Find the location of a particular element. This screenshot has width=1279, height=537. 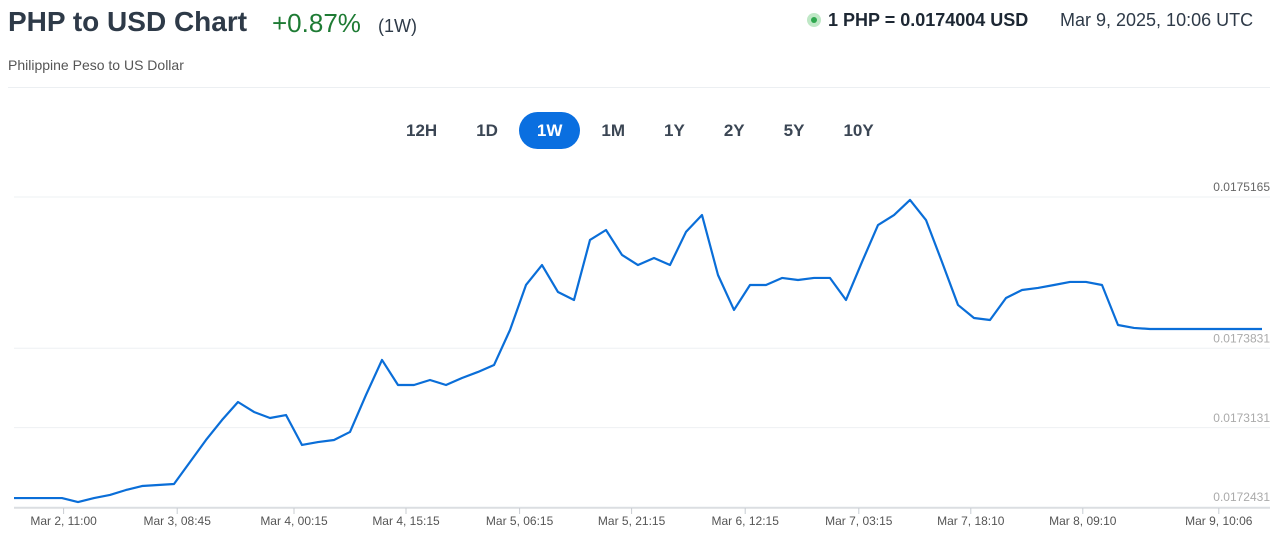

subtitle: Philippine Peso to US Dollar is located at coordinates (96, 65).